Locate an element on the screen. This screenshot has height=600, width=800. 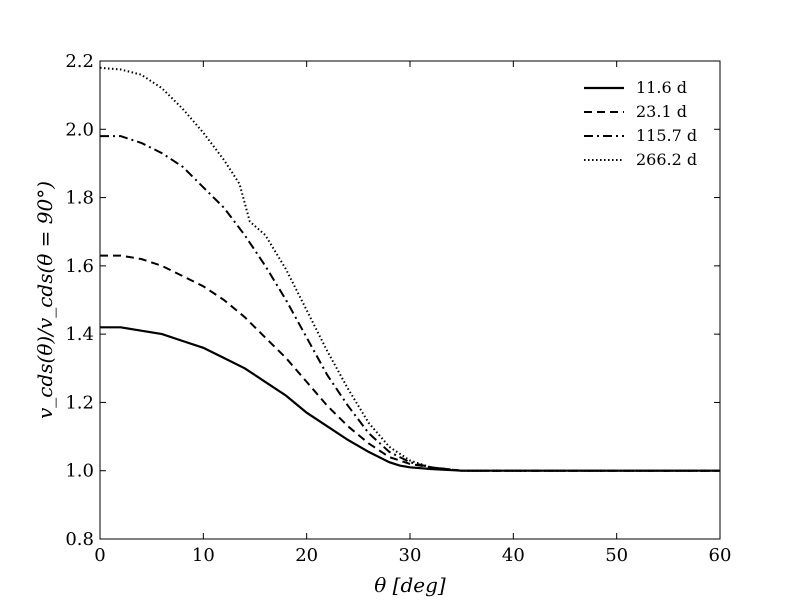
x-tick-label: 0 is located at coordinates (99, 555).